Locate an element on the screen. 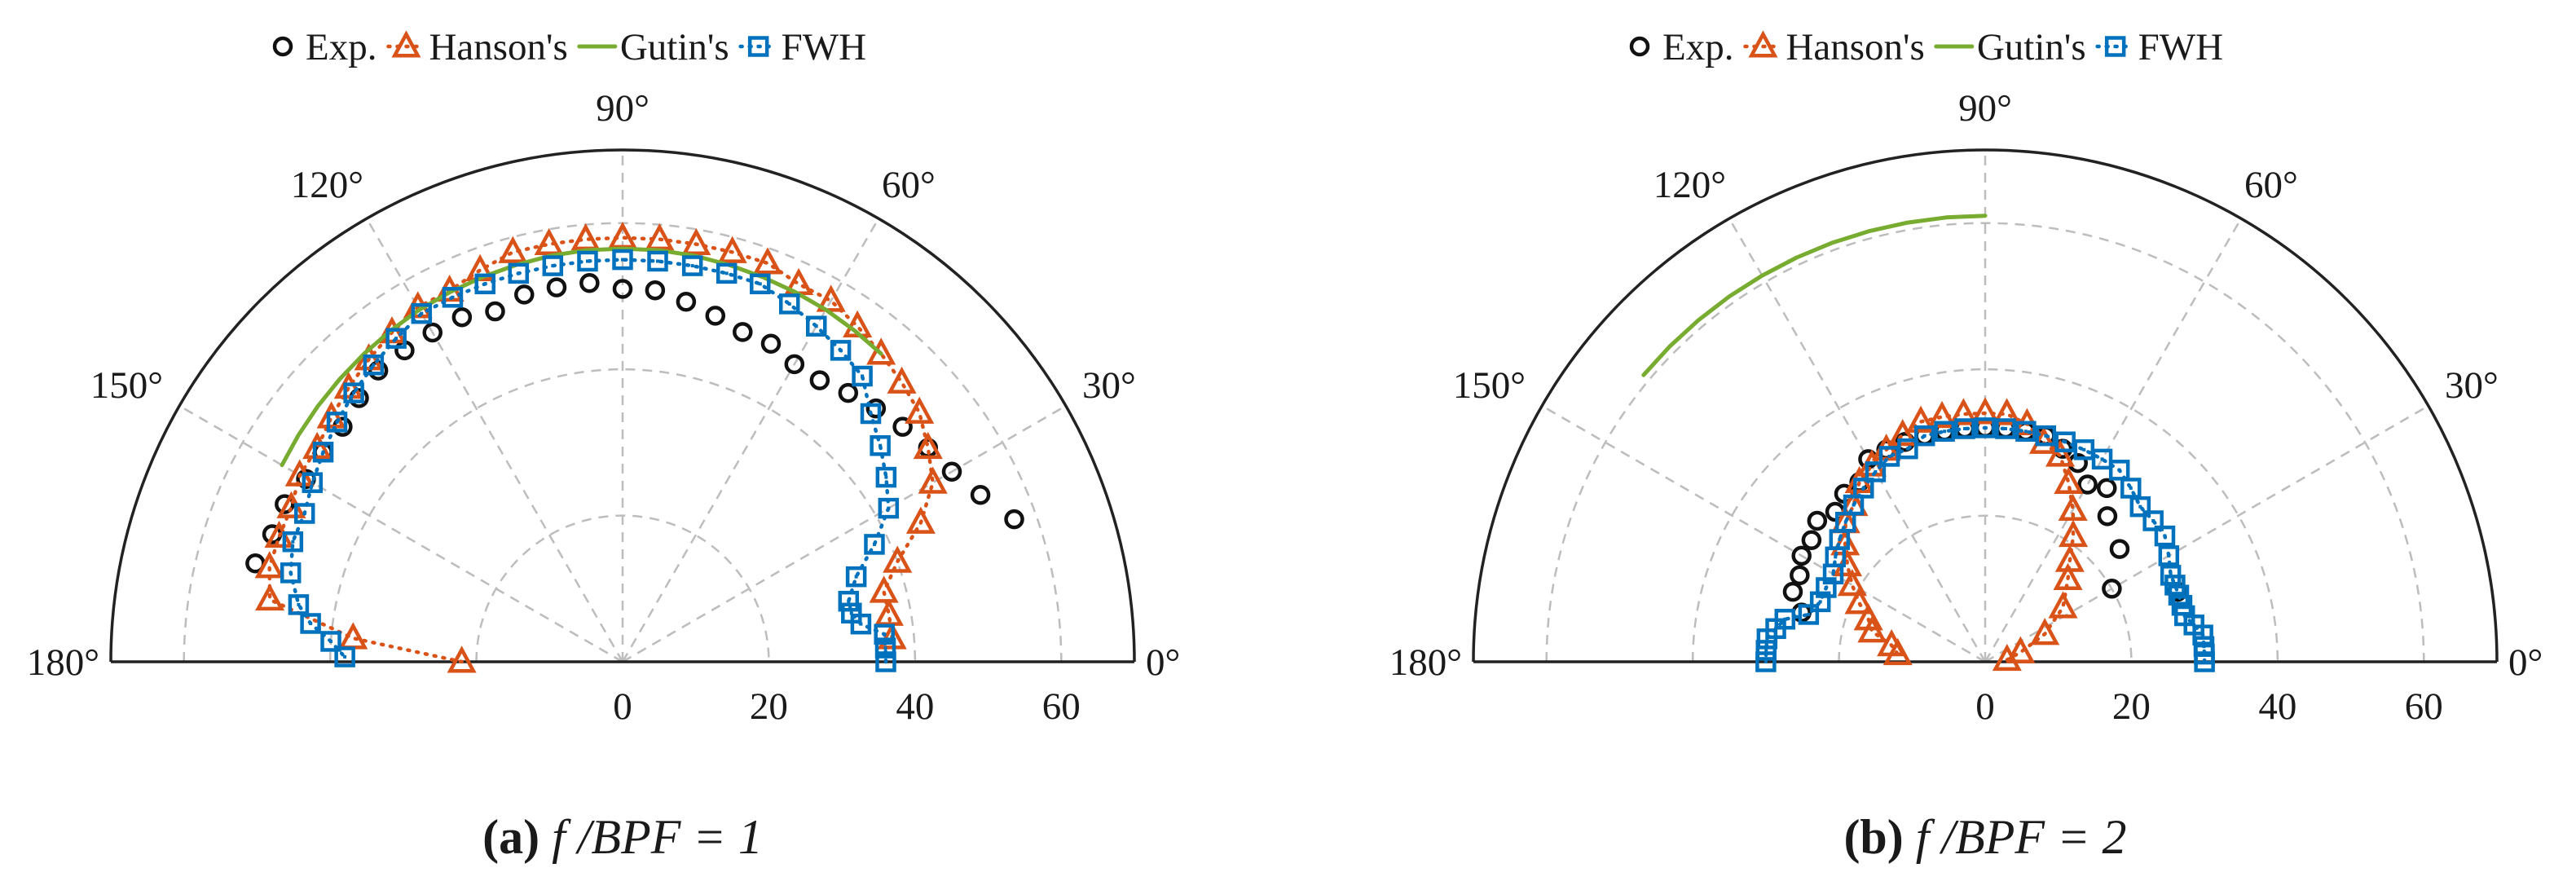  angle-label-30: 30° is located at coordinates (1109, 385).